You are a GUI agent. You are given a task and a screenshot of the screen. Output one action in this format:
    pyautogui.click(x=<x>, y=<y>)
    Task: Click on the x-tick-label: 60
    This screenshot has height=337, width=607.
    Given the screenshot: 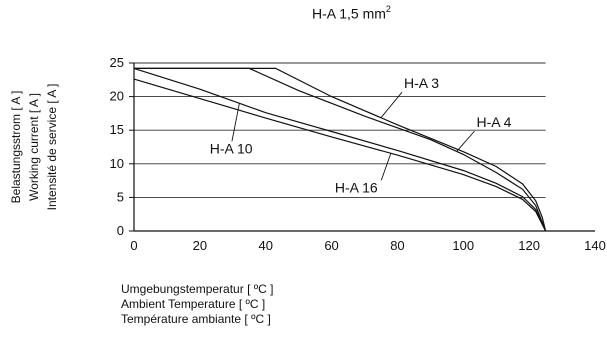 What is the action you would take?
    pyautogui.click(x=331, y=245)
    